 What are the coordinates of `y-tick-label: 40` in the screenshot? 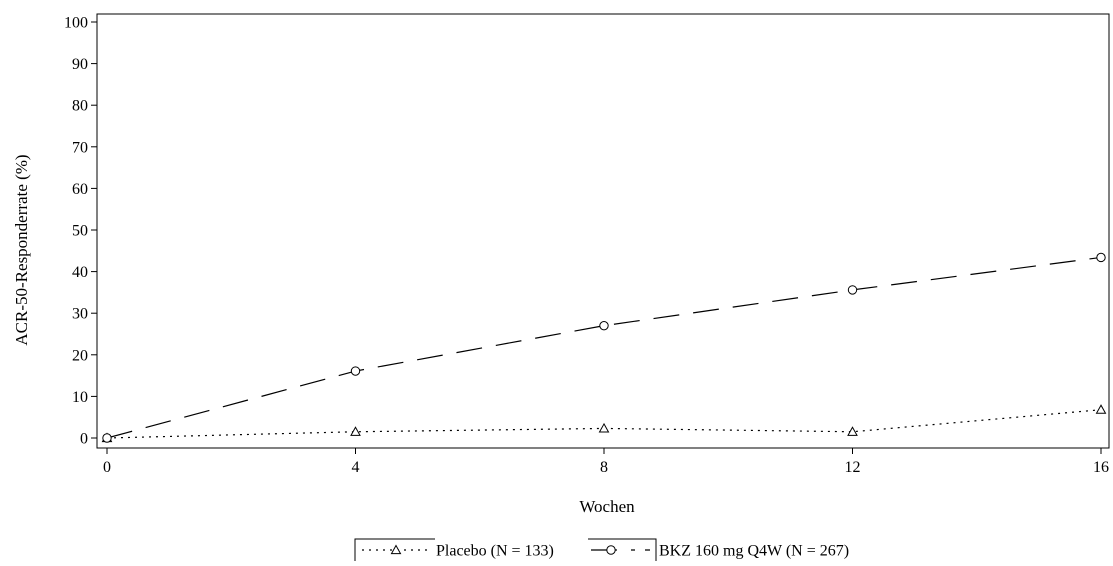 It's located at (80, 272).